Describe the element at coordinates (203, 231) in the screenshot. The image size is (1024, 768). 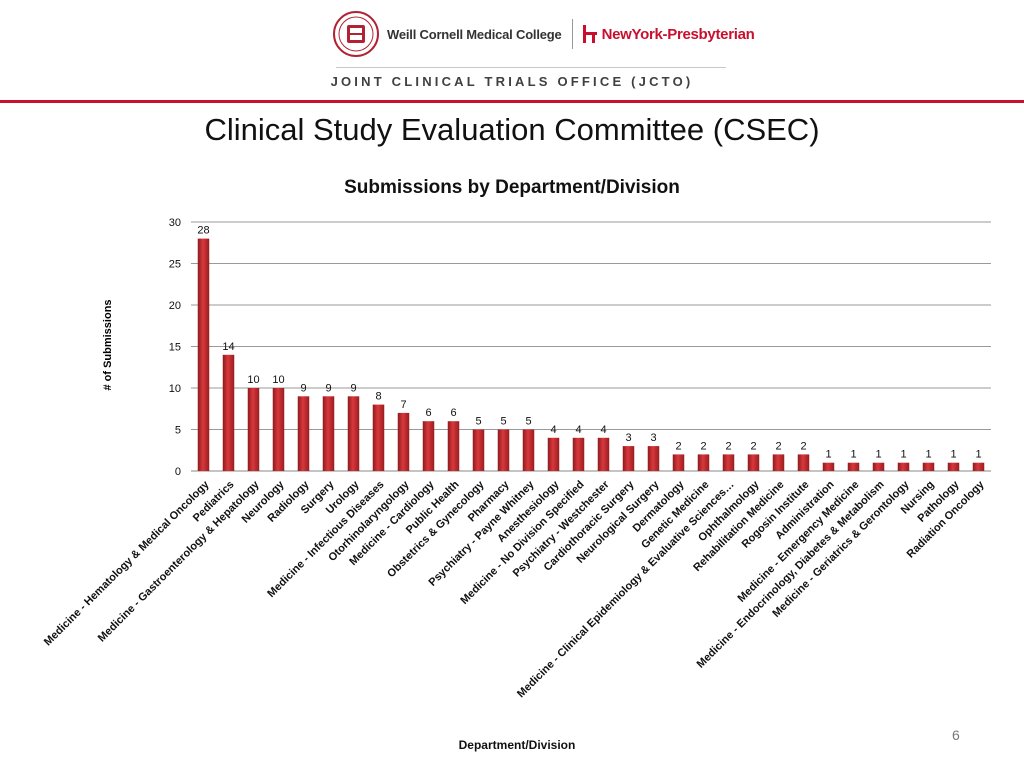
I see `bar-value-label: 28` at that location.